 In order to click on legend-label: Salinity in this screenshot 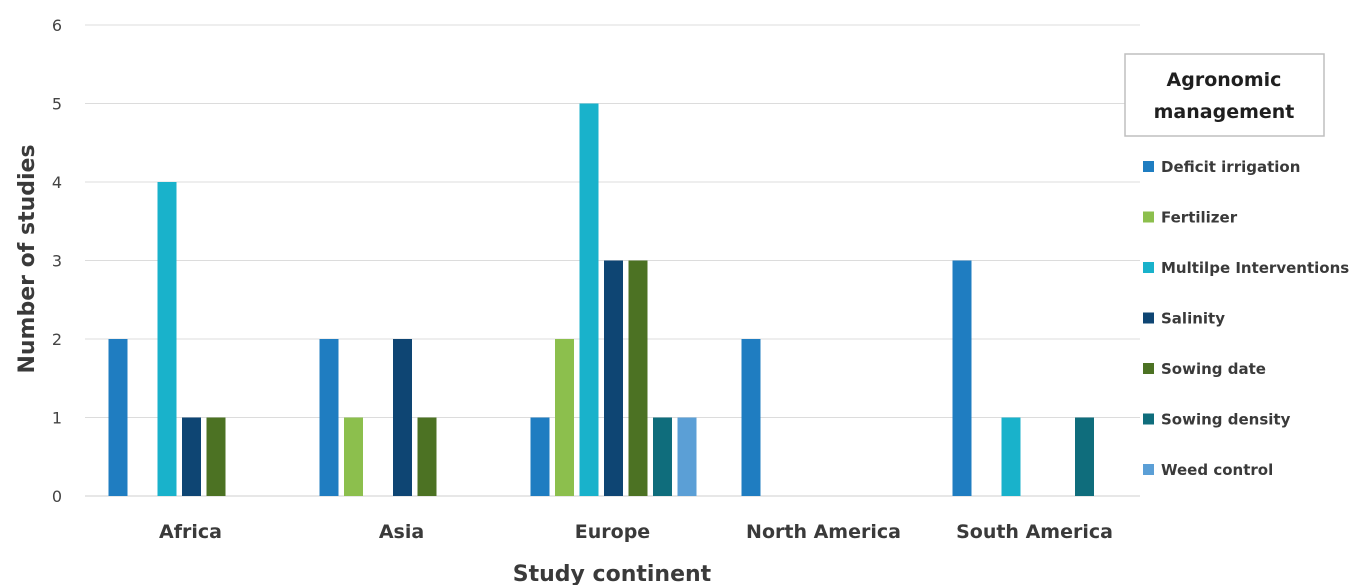, I will do `click(1193, 319)`.